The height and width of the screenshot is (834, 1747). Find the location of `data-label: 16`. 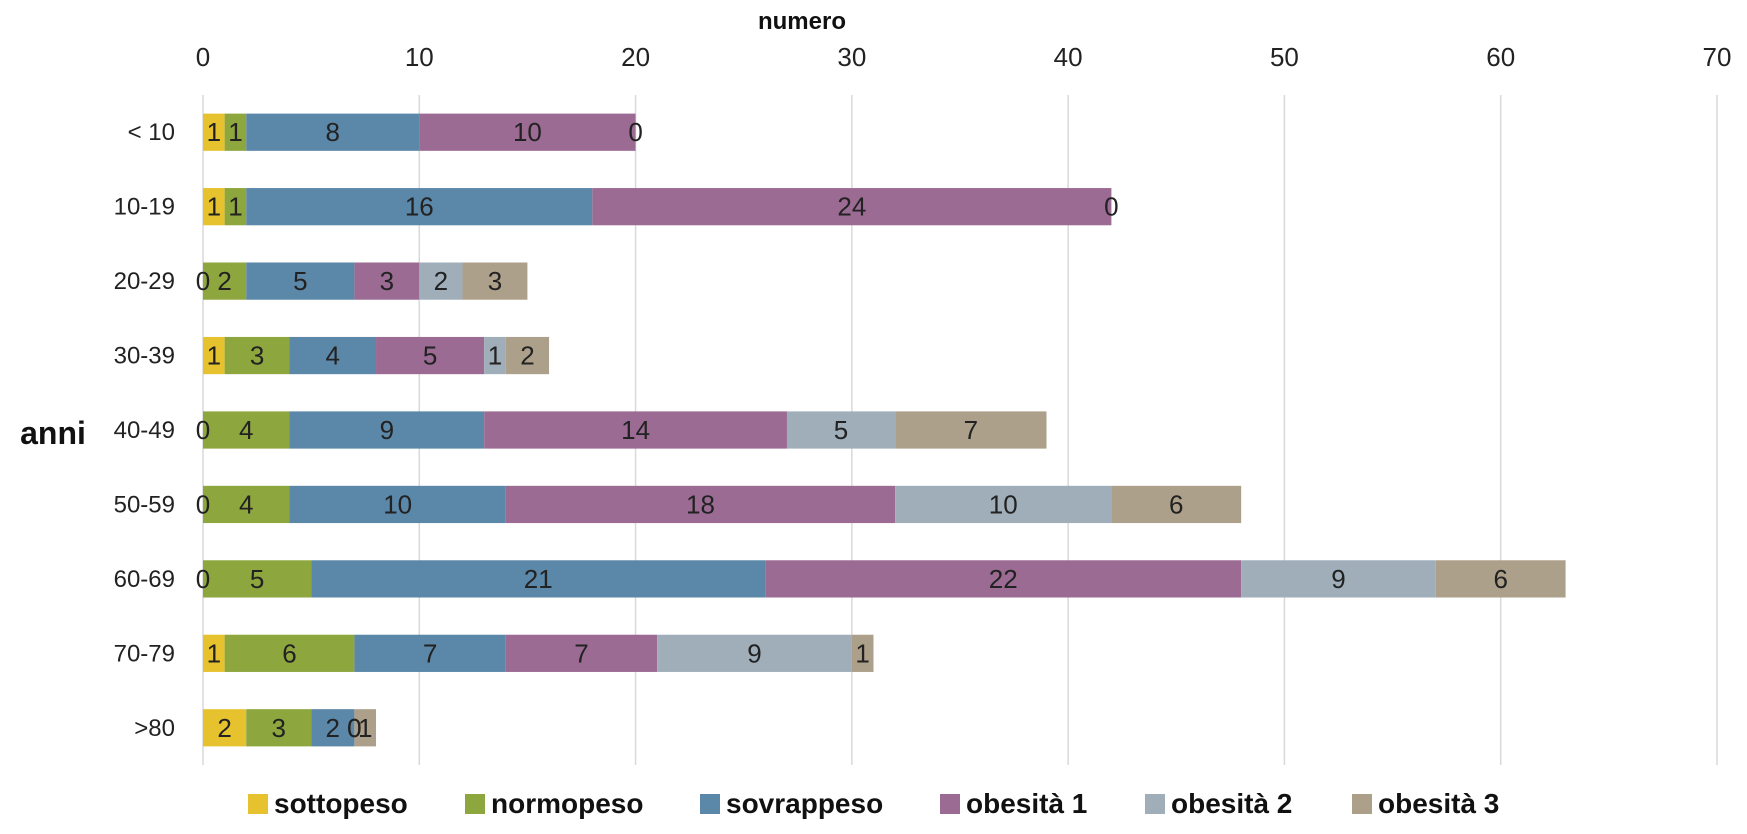

data-label: 16 is located at coordinates (419, 207).